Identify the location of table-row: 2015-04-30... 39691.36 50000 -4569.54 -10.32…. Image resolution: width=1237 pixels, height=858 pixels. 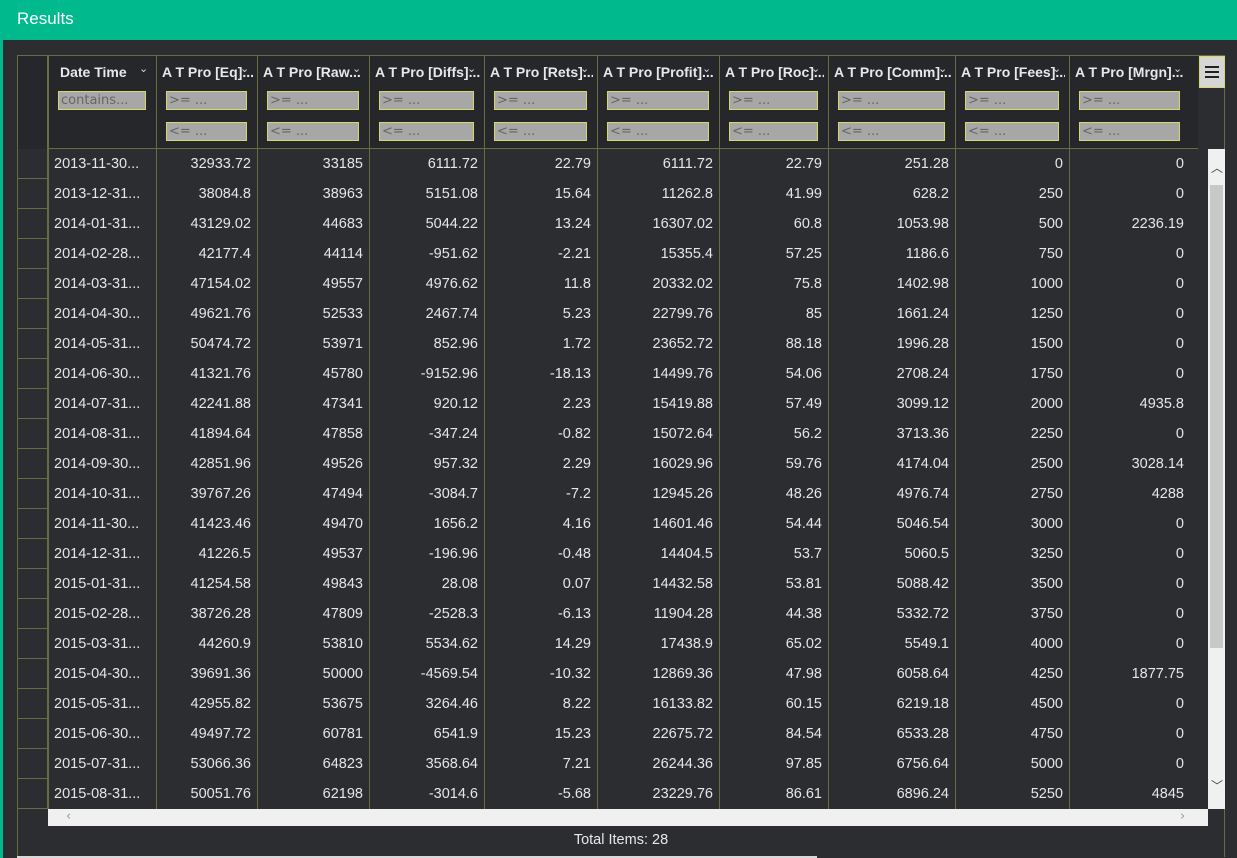
(613, 674).